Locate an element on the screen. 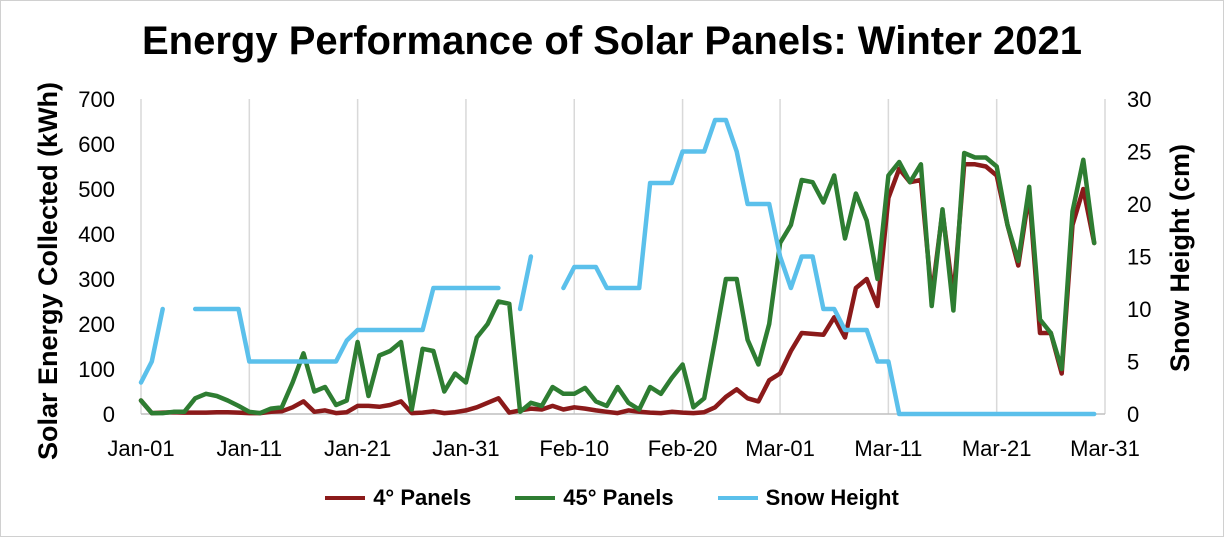 The height and width of the screenshot is (537, 1224). y-tick-label: 600 is located at coordinates (96, 144).